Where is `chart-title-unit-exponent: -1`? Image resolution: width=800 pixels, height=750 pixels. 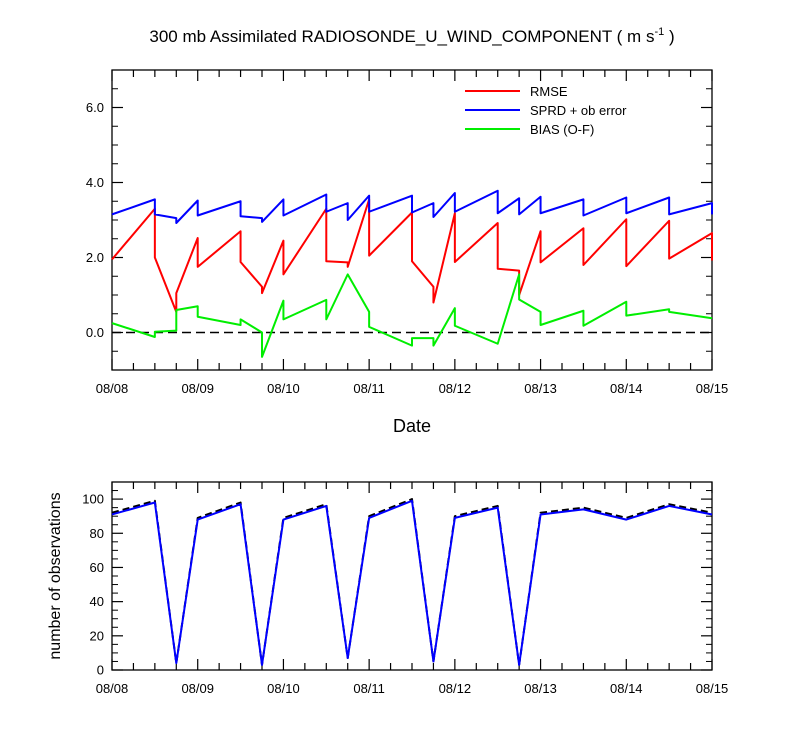
chart-title-unit-exponent: -1 is located at coordinates (659, 32).